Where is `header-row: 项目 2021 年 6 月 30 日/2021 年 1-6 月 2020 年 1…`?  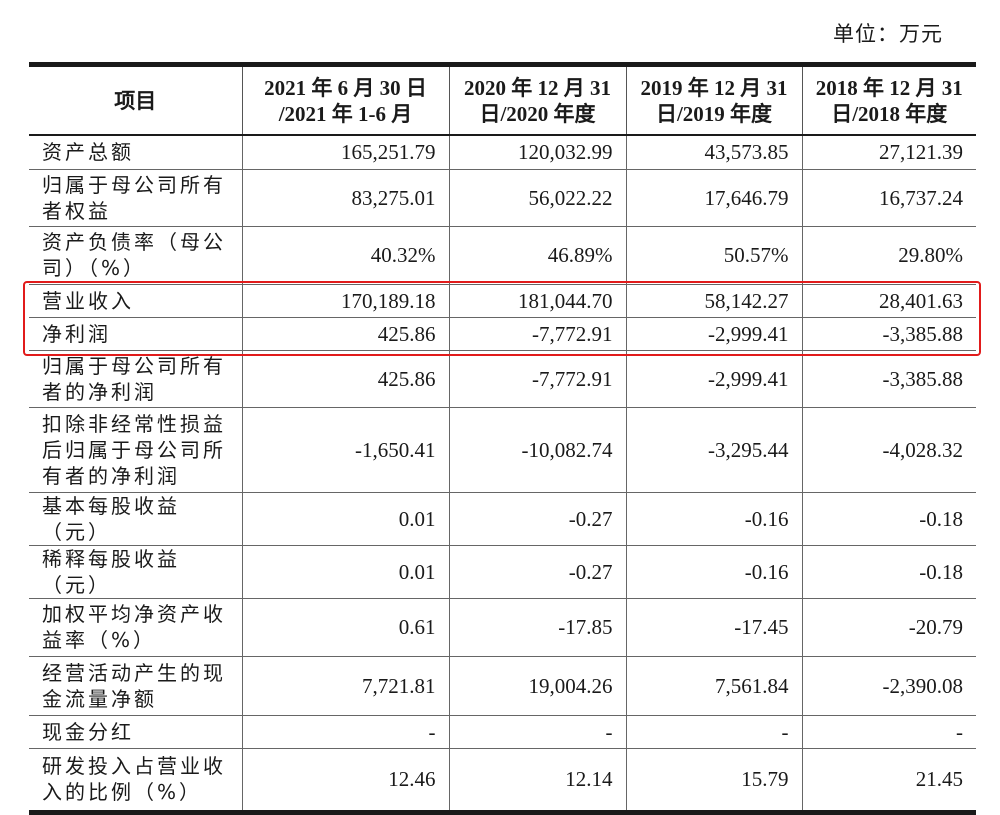 header-row: 项目 2021 年 6 月 30 日/2021 年 1-6 月 2020 年 1… is located at coordinates (502, 100).